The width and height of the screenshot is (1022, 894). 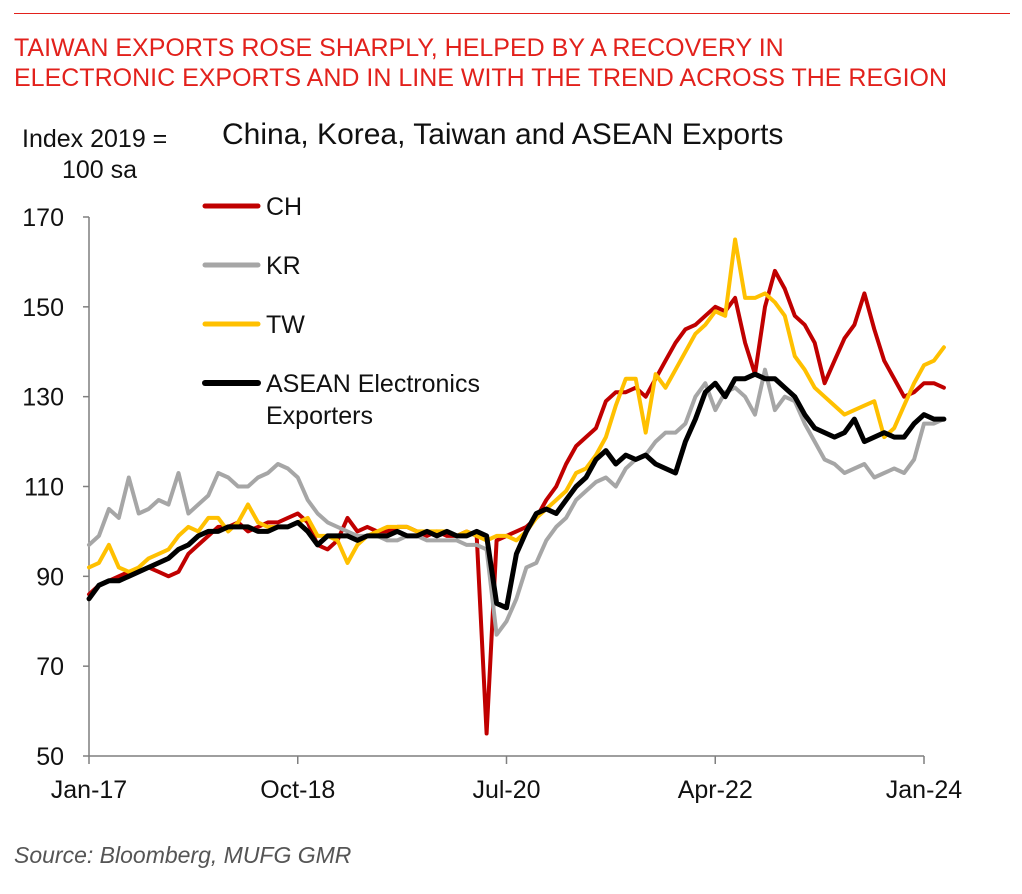 I want to click on x-tick-label: Jan-24, so click(x=924, y=790).